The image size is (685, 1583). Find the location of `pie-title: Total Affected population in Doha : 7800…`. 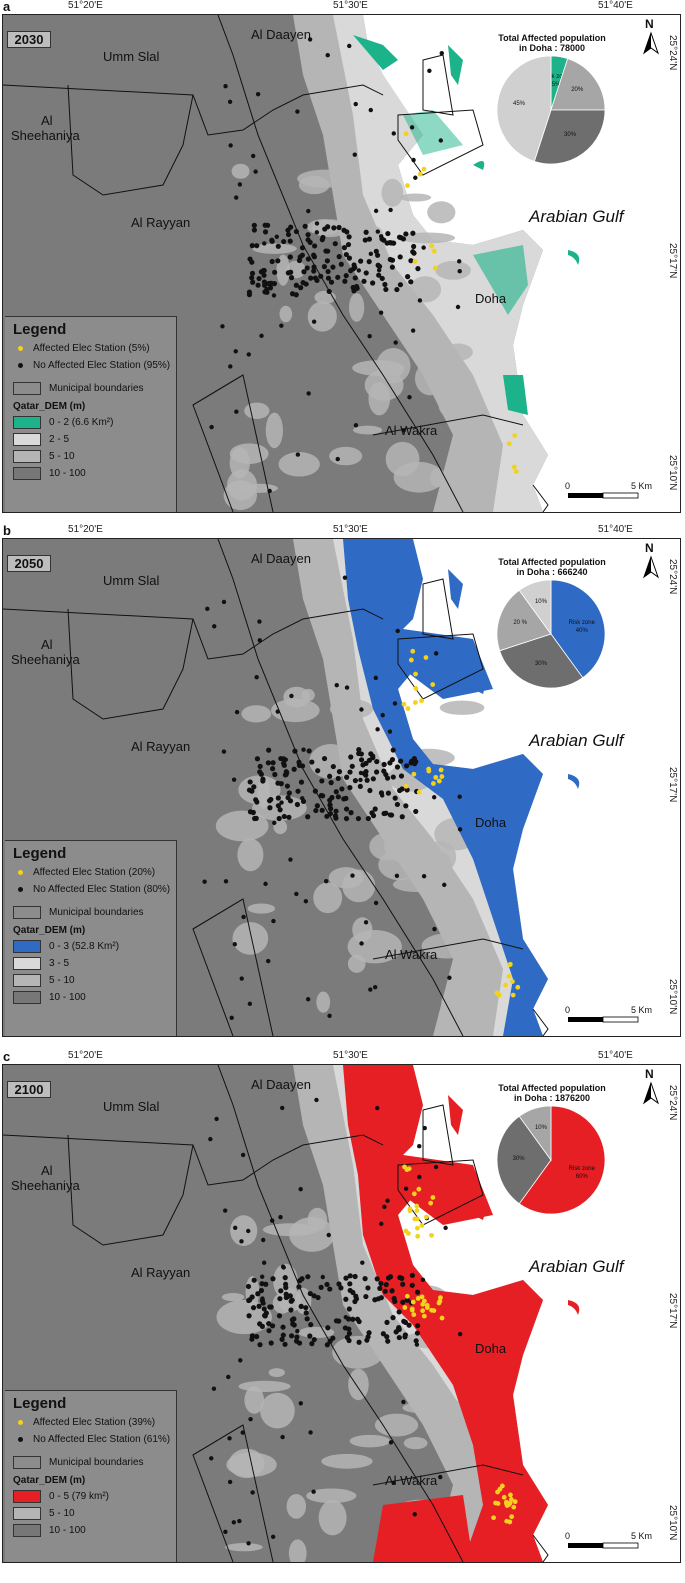

pie-title: Total Affected population in Doha : 7800… is located at coordinates (552, 43).